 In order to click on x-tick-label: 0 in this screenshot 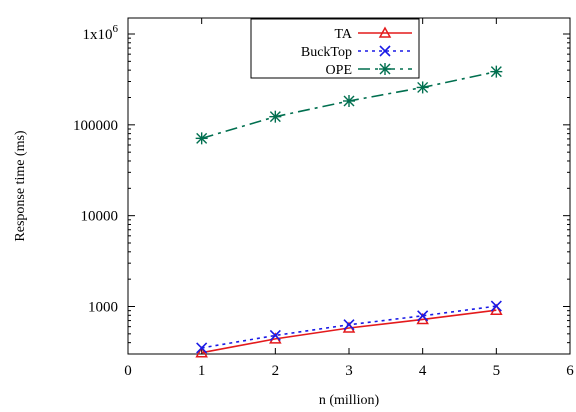, I will do `click(128, 371)`.